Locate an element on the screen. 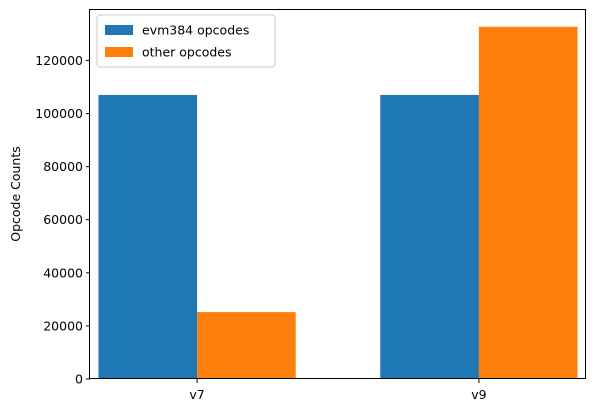 Image resolution: width=597 pixels, height=413 pixels. bar-evm384-opcodes-v7 is located at coordinates (148, 236).